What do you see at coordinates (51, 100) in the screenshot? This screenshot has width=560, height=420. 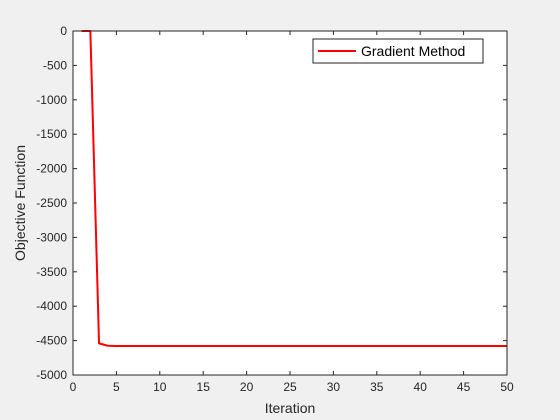 I see `y-tick-label: -1000` at bounding box center [51, 100].